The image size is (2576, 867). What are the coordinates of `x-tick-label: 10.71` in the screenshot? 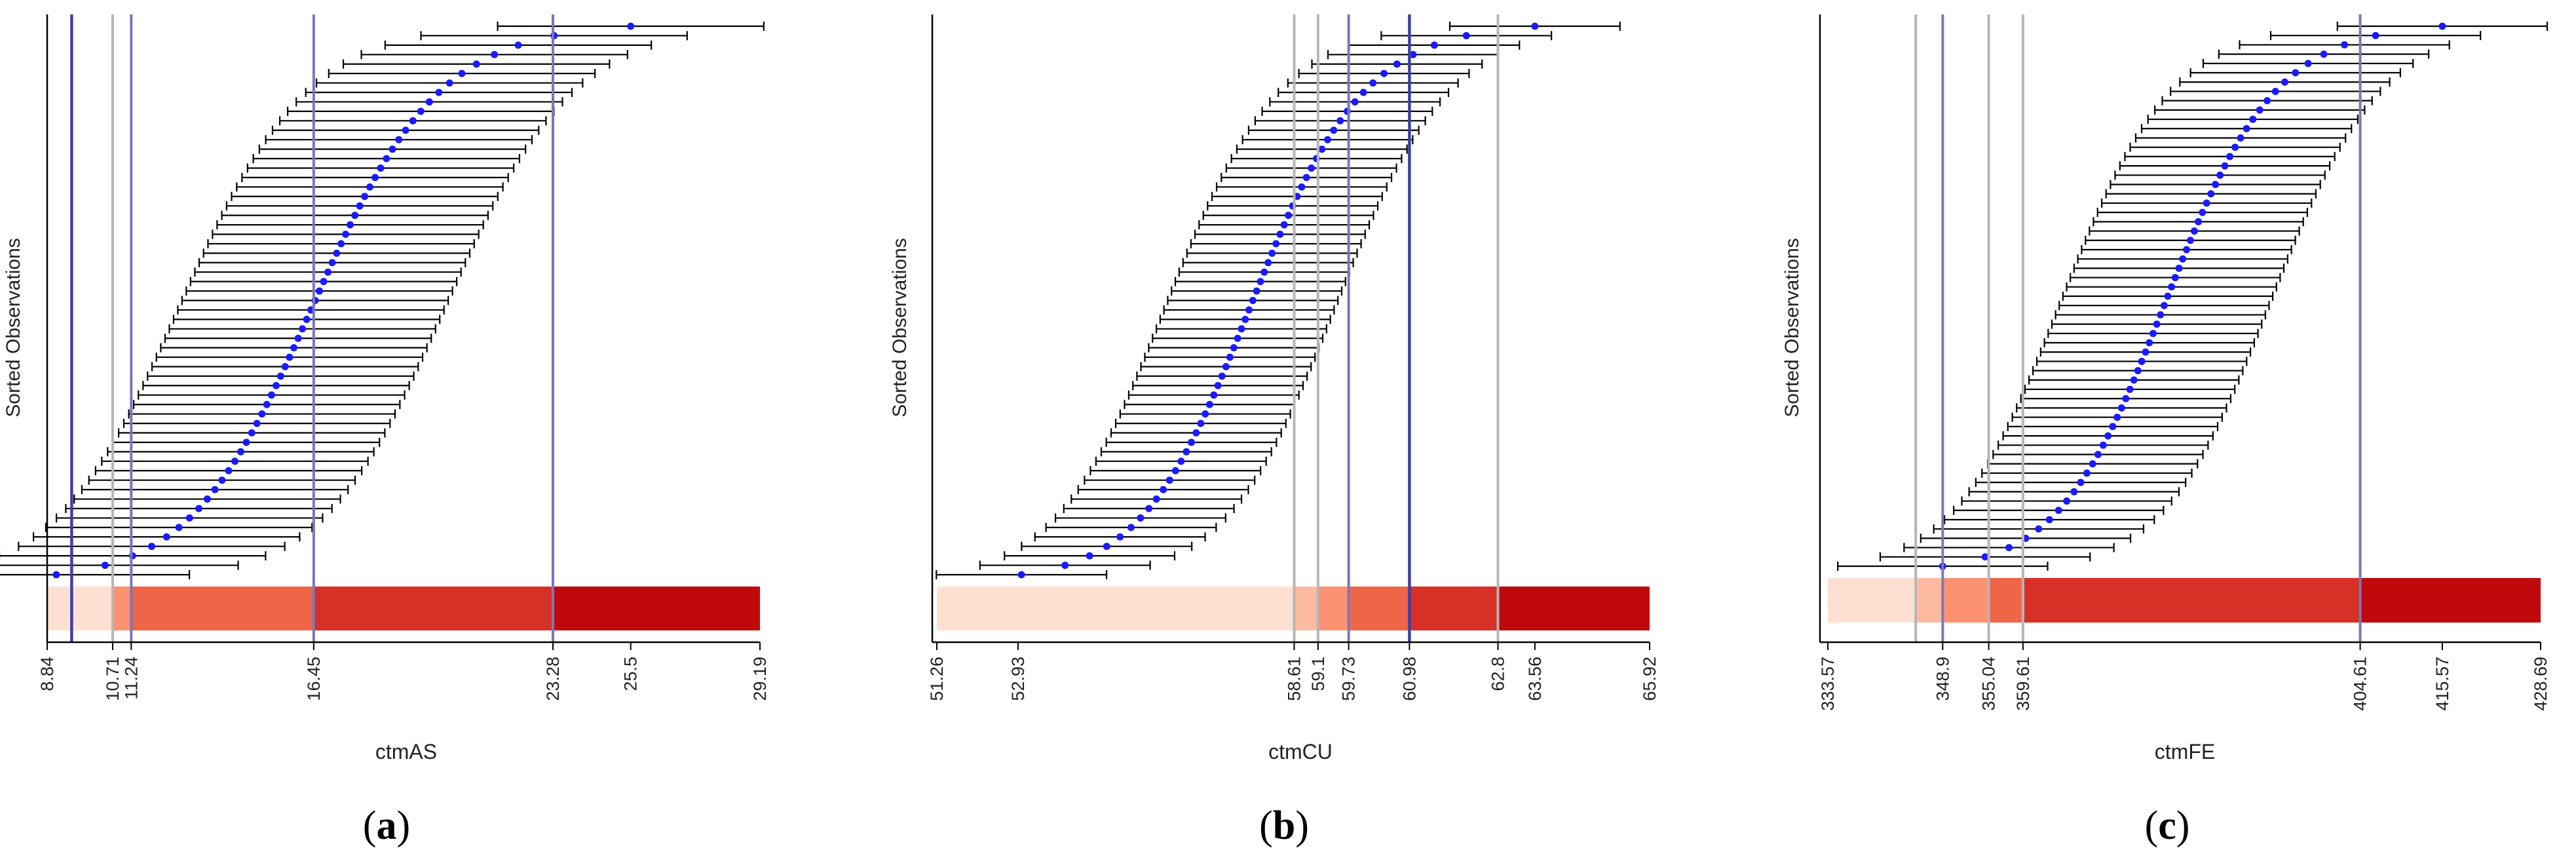 It's located at (113, 679).